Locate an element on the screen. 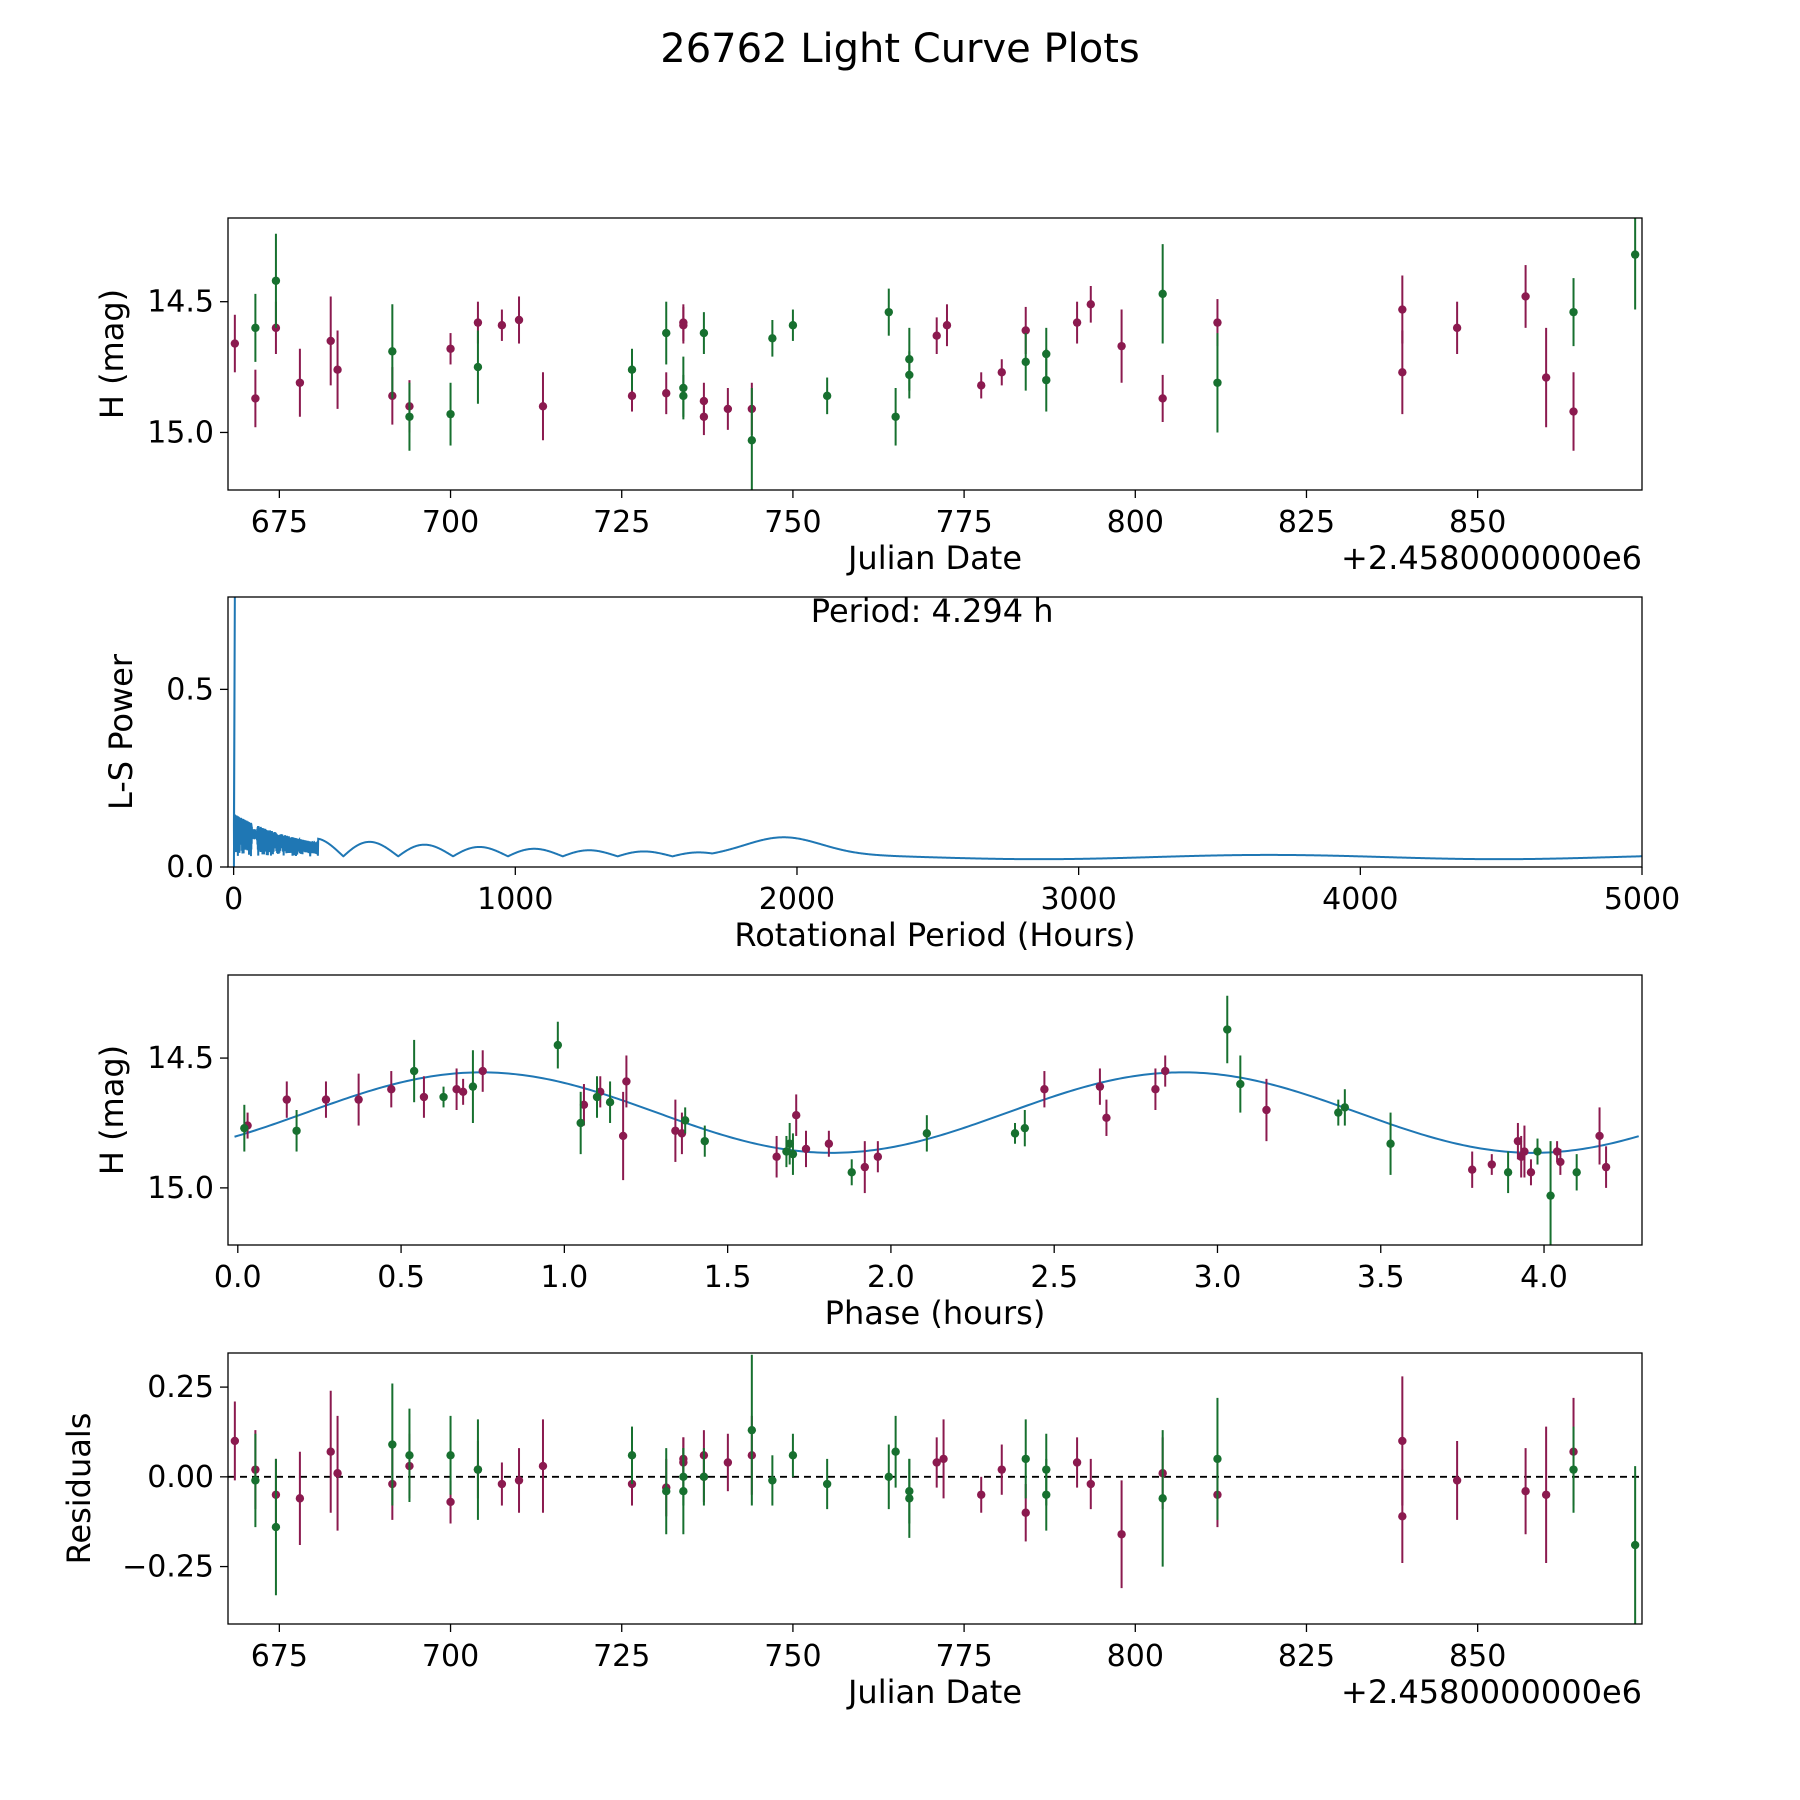  residuals-points is located at coordinates (935, 1489).